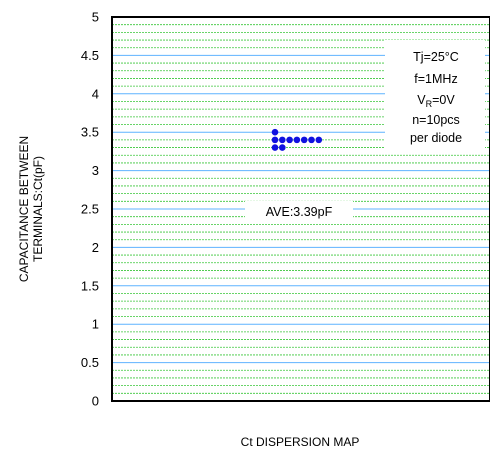 This screenshot has width=490, height=452. What do you see at coordinates (24, 209) in the screenshot?
I see `y-axis-label-line1: CAPACITANCE BETWEEN` at bounding box center [24, 209].